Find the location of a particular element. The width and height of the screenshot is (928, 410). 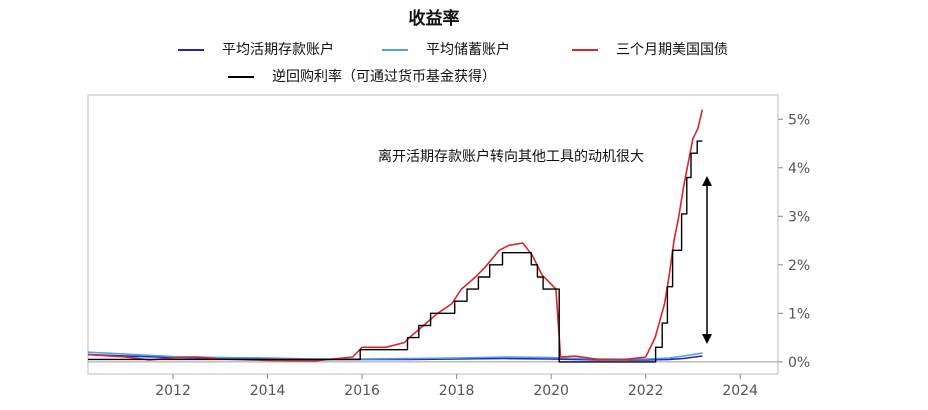

legend-swatch-reverse-repo is located at coordinates (241, 77).